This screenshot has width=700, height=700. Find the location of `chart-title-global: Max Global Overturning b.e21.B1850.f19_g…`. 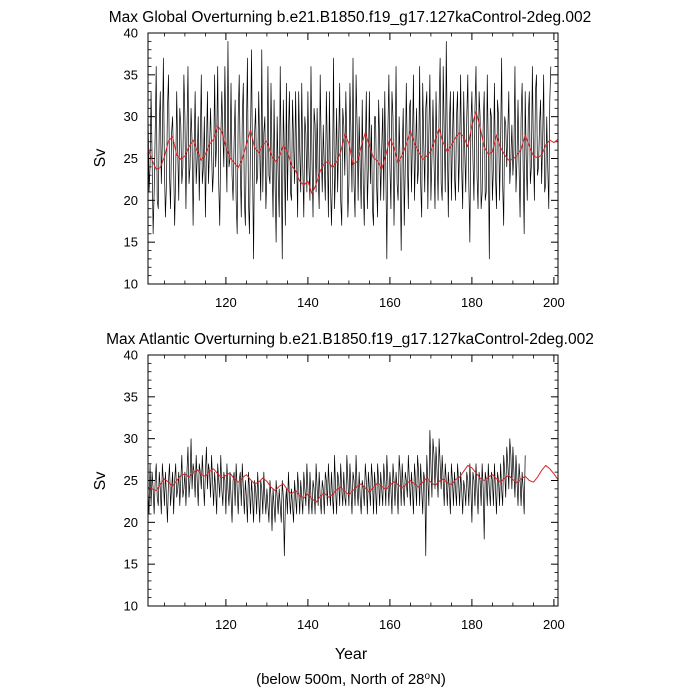

chart-title-global: Max Global Overturning b.e21.B1850.f19_g… is located at coordinates (350, 17).